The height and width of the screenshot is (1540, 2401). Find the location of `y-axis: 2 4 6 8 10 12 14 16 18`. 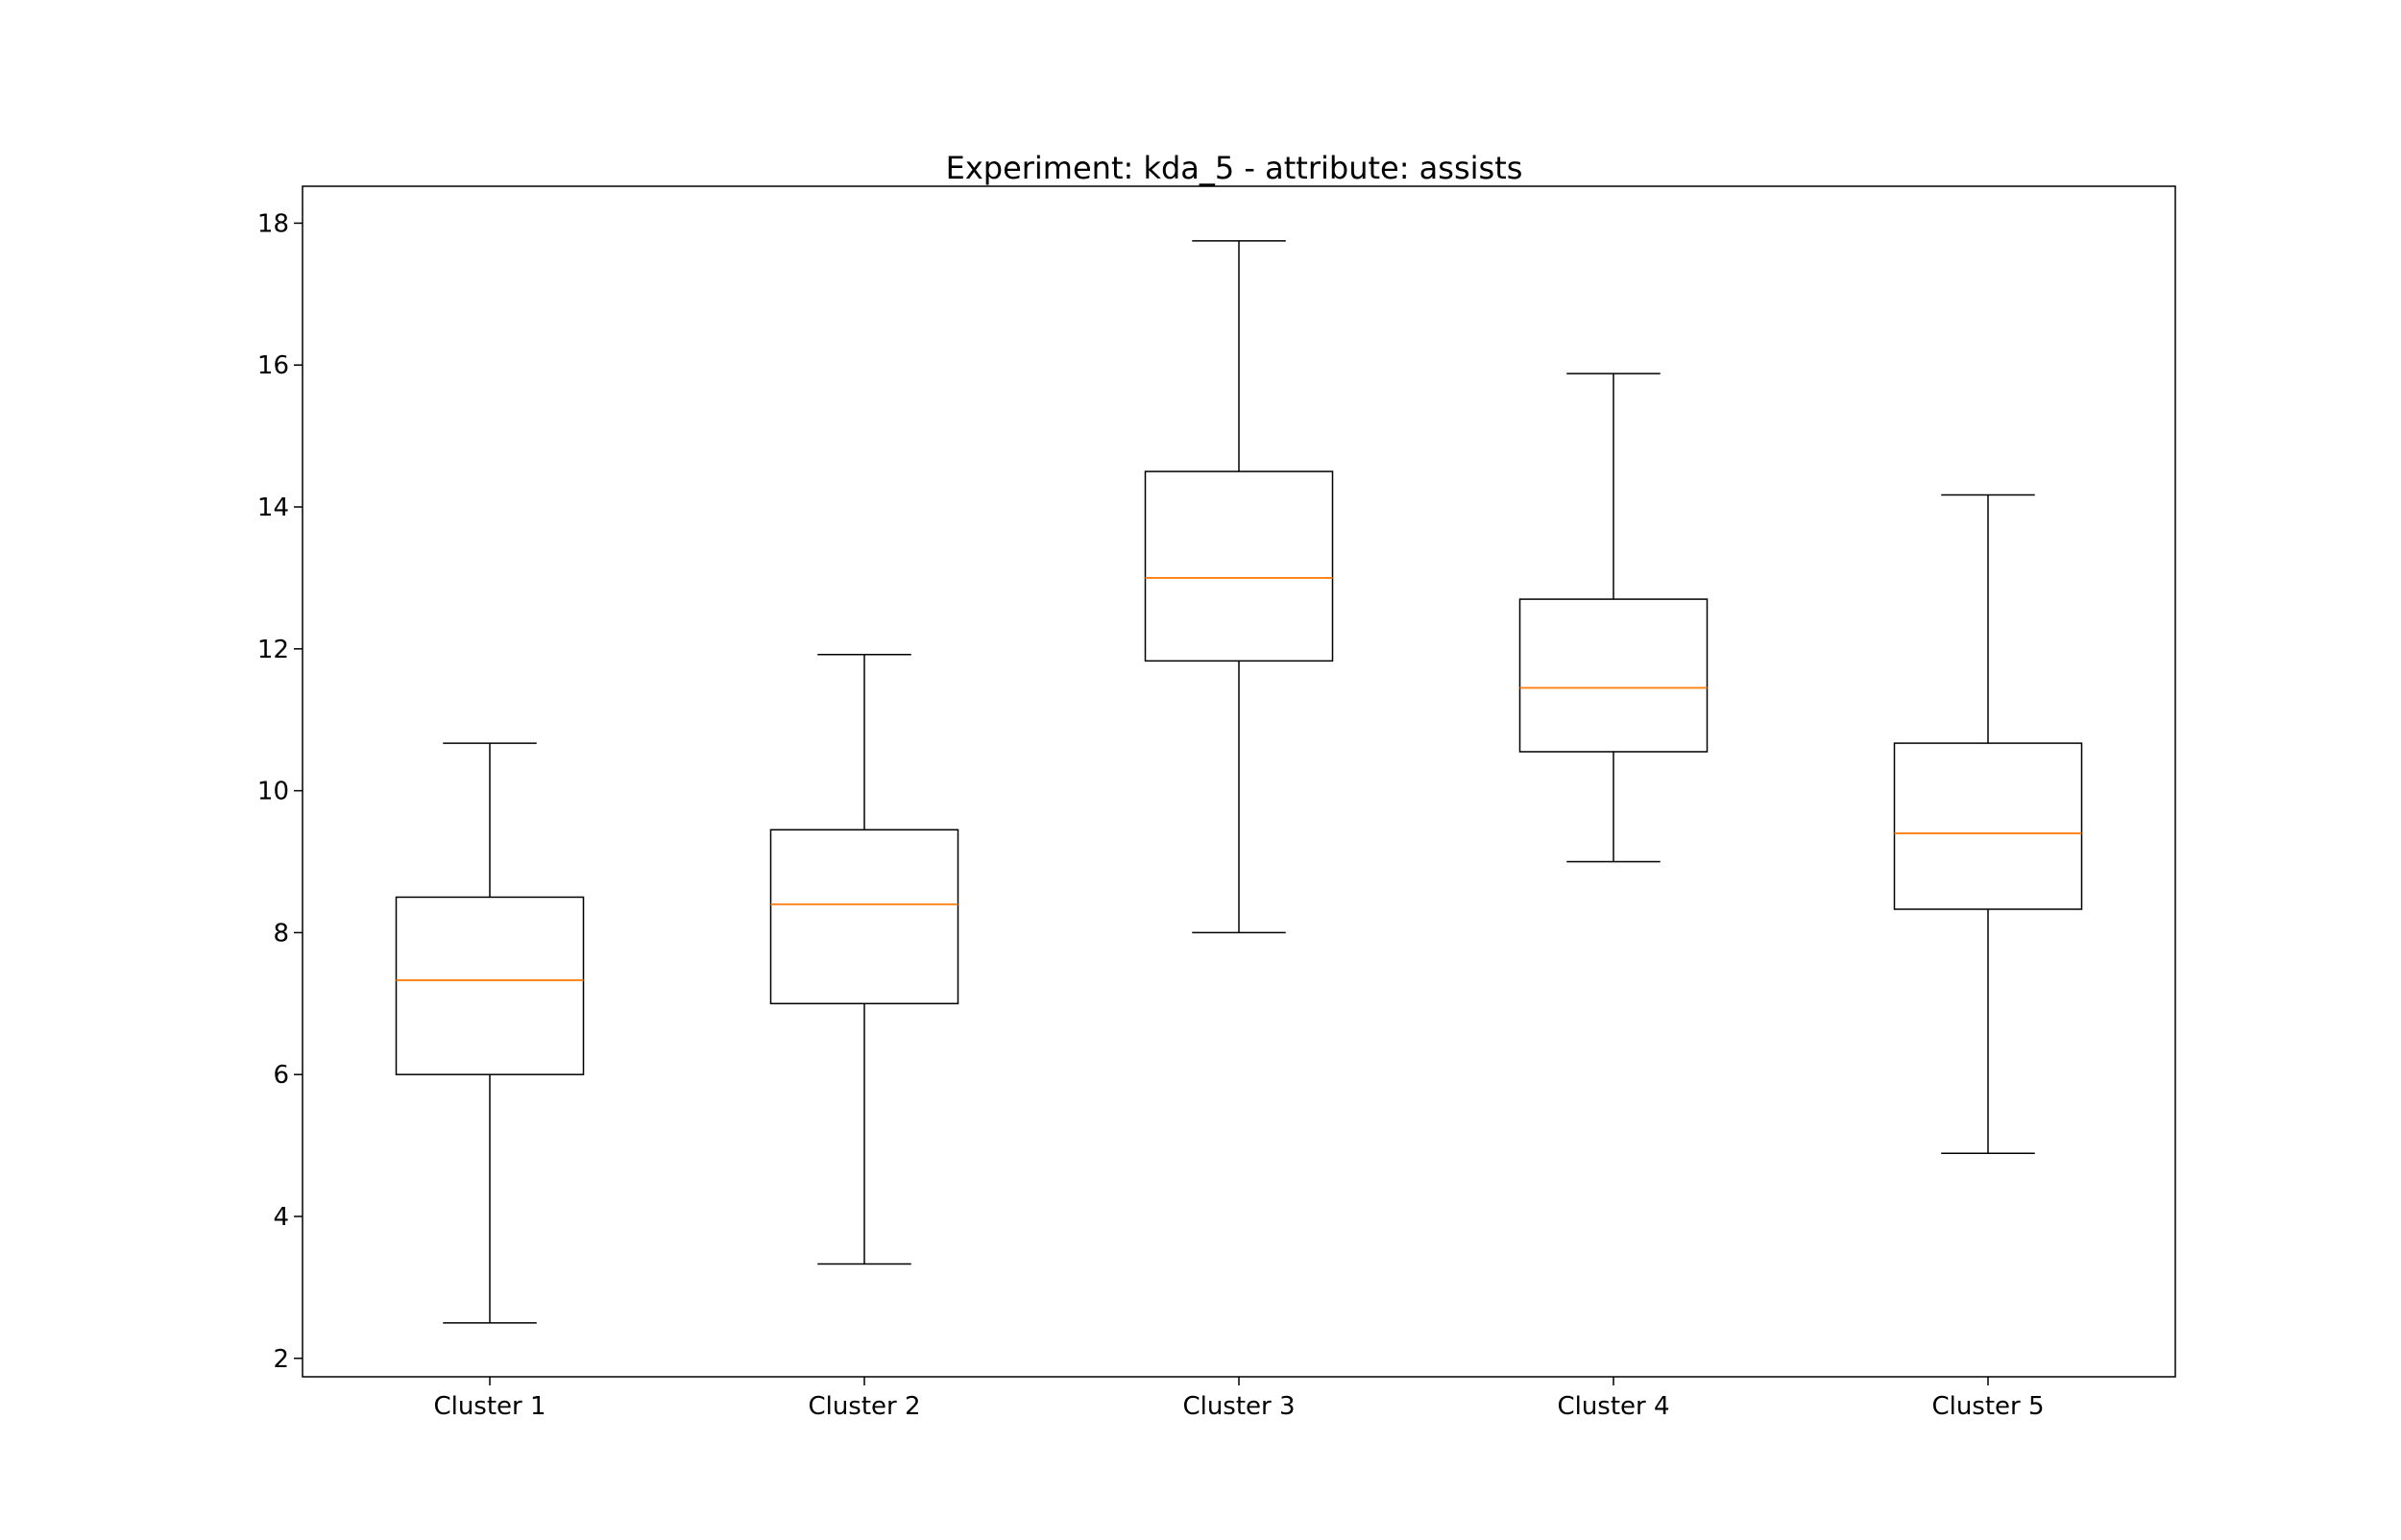

y-axis: 2 4 6 8 10 12 14 16 18 is located at coordinates (280, 791).